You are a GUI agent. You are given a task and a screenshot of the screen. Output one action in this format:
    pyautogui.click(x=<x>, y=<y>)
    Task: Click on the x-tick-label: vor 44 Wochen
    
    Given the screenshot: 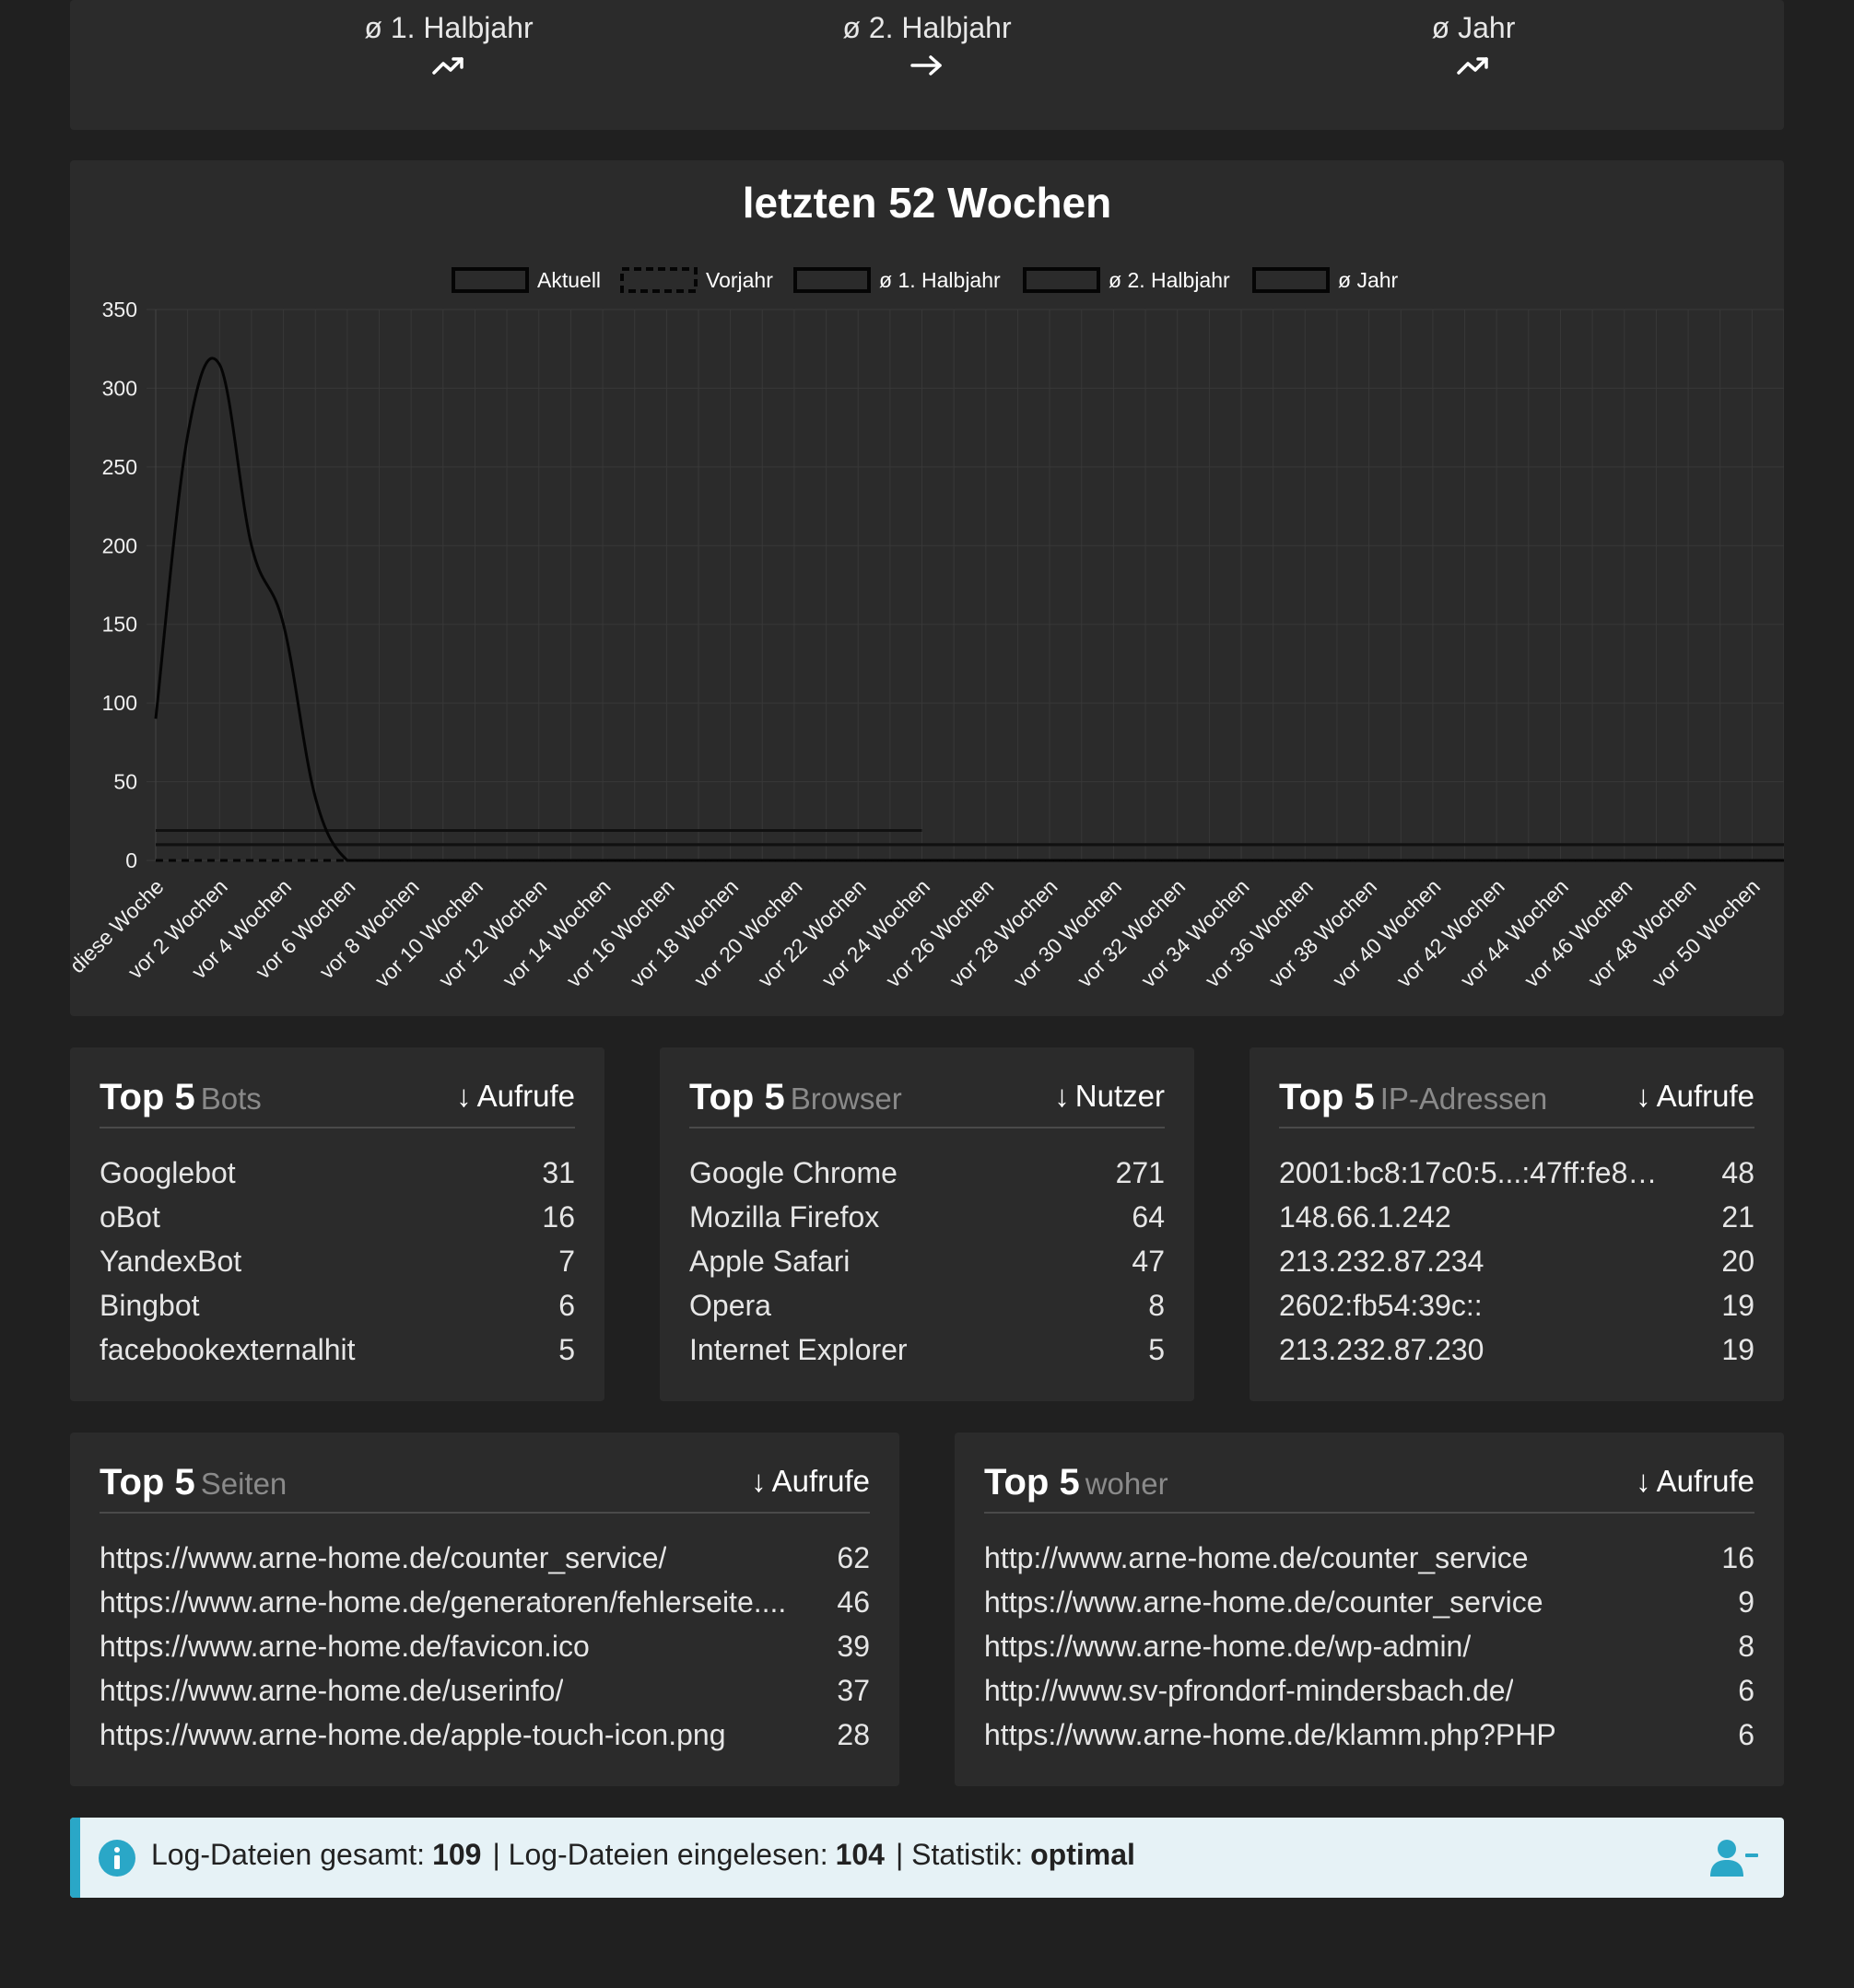 What is the action you would take?
    pyautogui.click(x=1514, y=933)
    